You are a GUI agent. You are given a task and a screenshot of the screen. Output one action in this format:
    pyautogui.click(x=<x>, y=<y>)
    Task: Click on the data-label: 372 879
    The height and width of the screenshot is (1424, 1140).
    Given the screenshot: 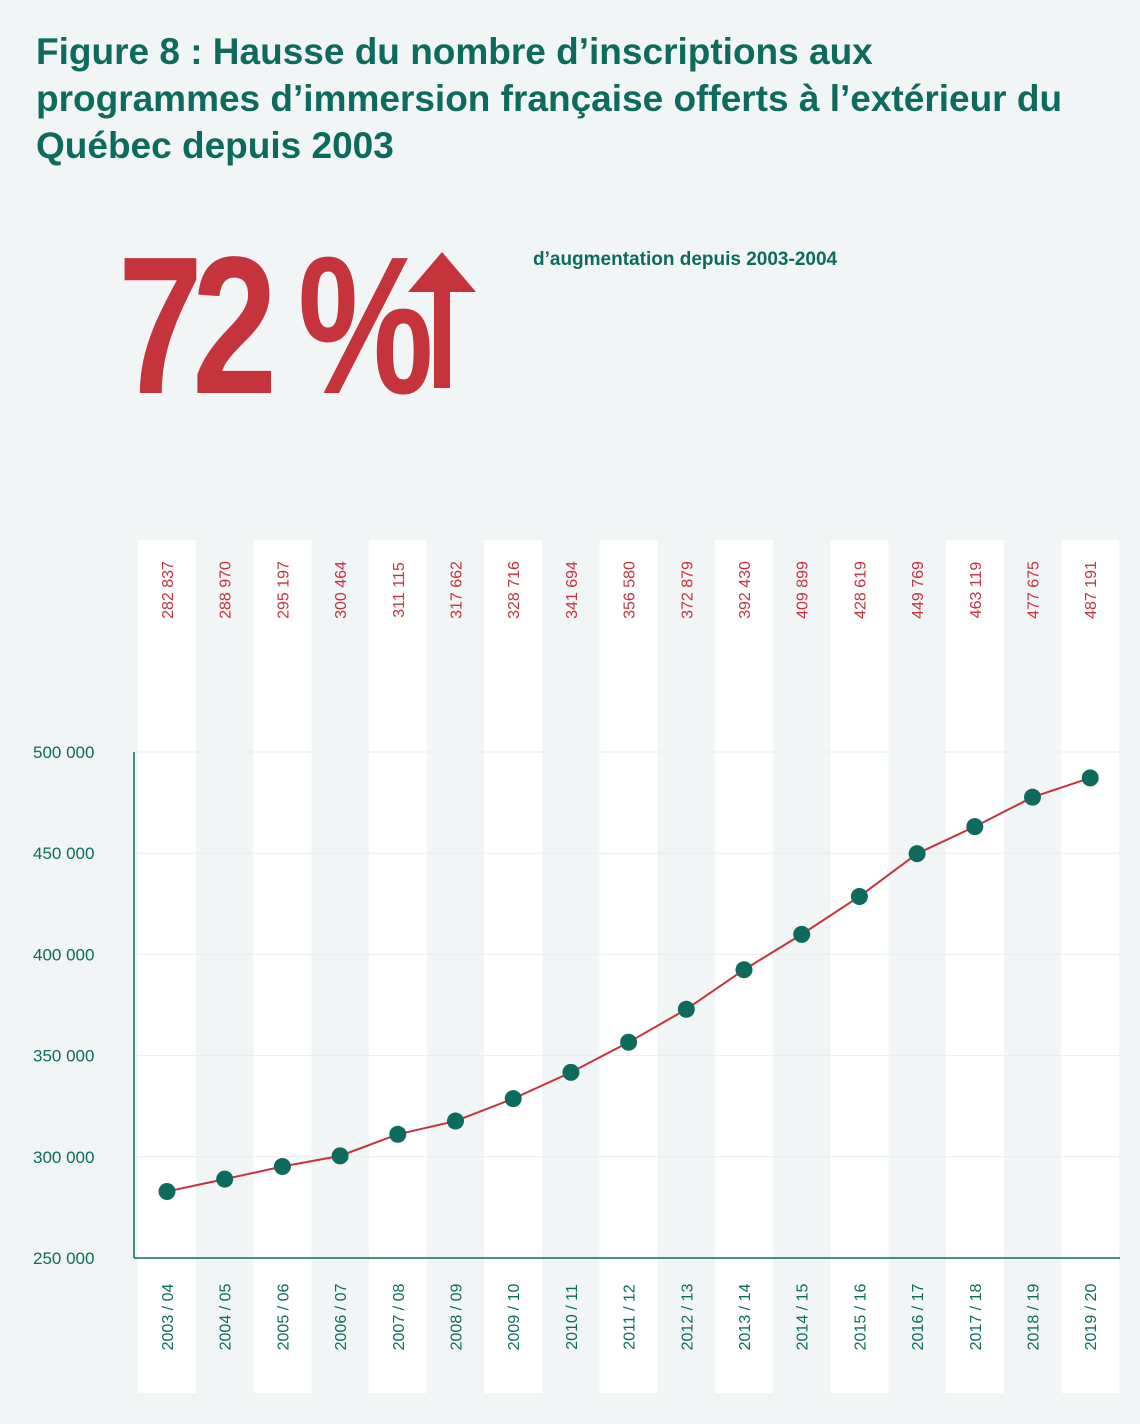 What is the action you would take?
    pyautogui.click(x=687, y=590)
    